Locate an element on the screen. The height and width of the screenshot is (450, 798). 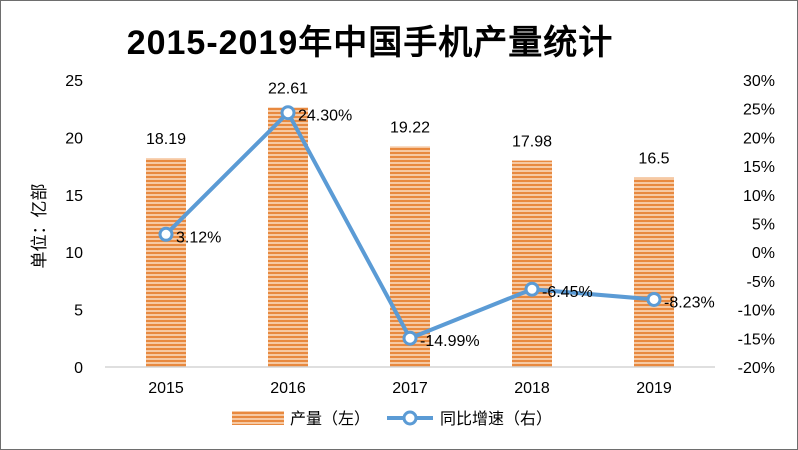
y-right-tick-label: 0% is located at coordinates (763, 253).